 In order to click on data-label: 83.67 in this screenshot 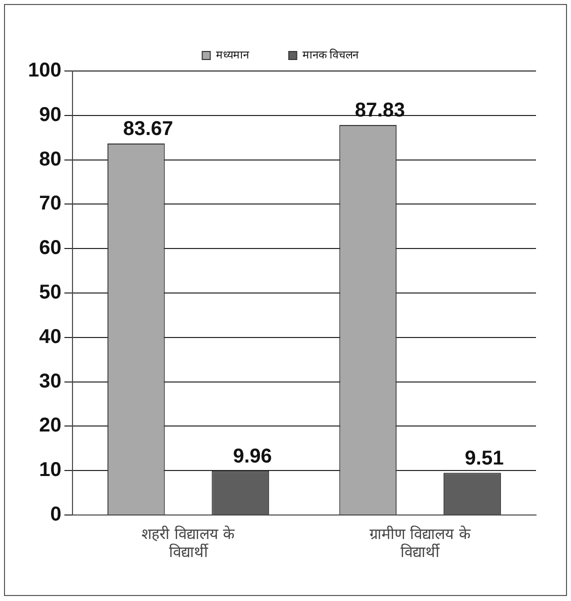, I will do `click(148, 129)`.